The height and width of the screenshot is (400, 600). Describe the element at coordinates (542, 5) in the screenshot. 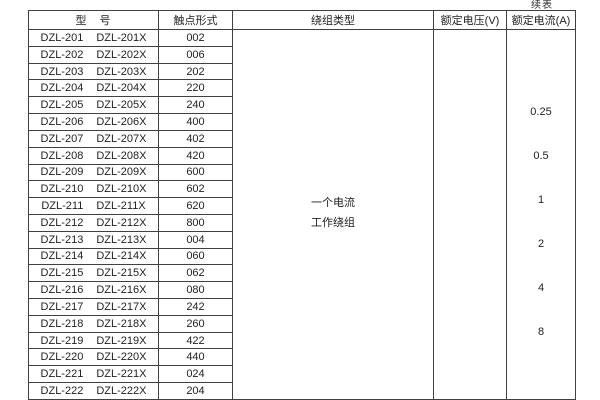

I see `continued-table-label: 续表` at that location.